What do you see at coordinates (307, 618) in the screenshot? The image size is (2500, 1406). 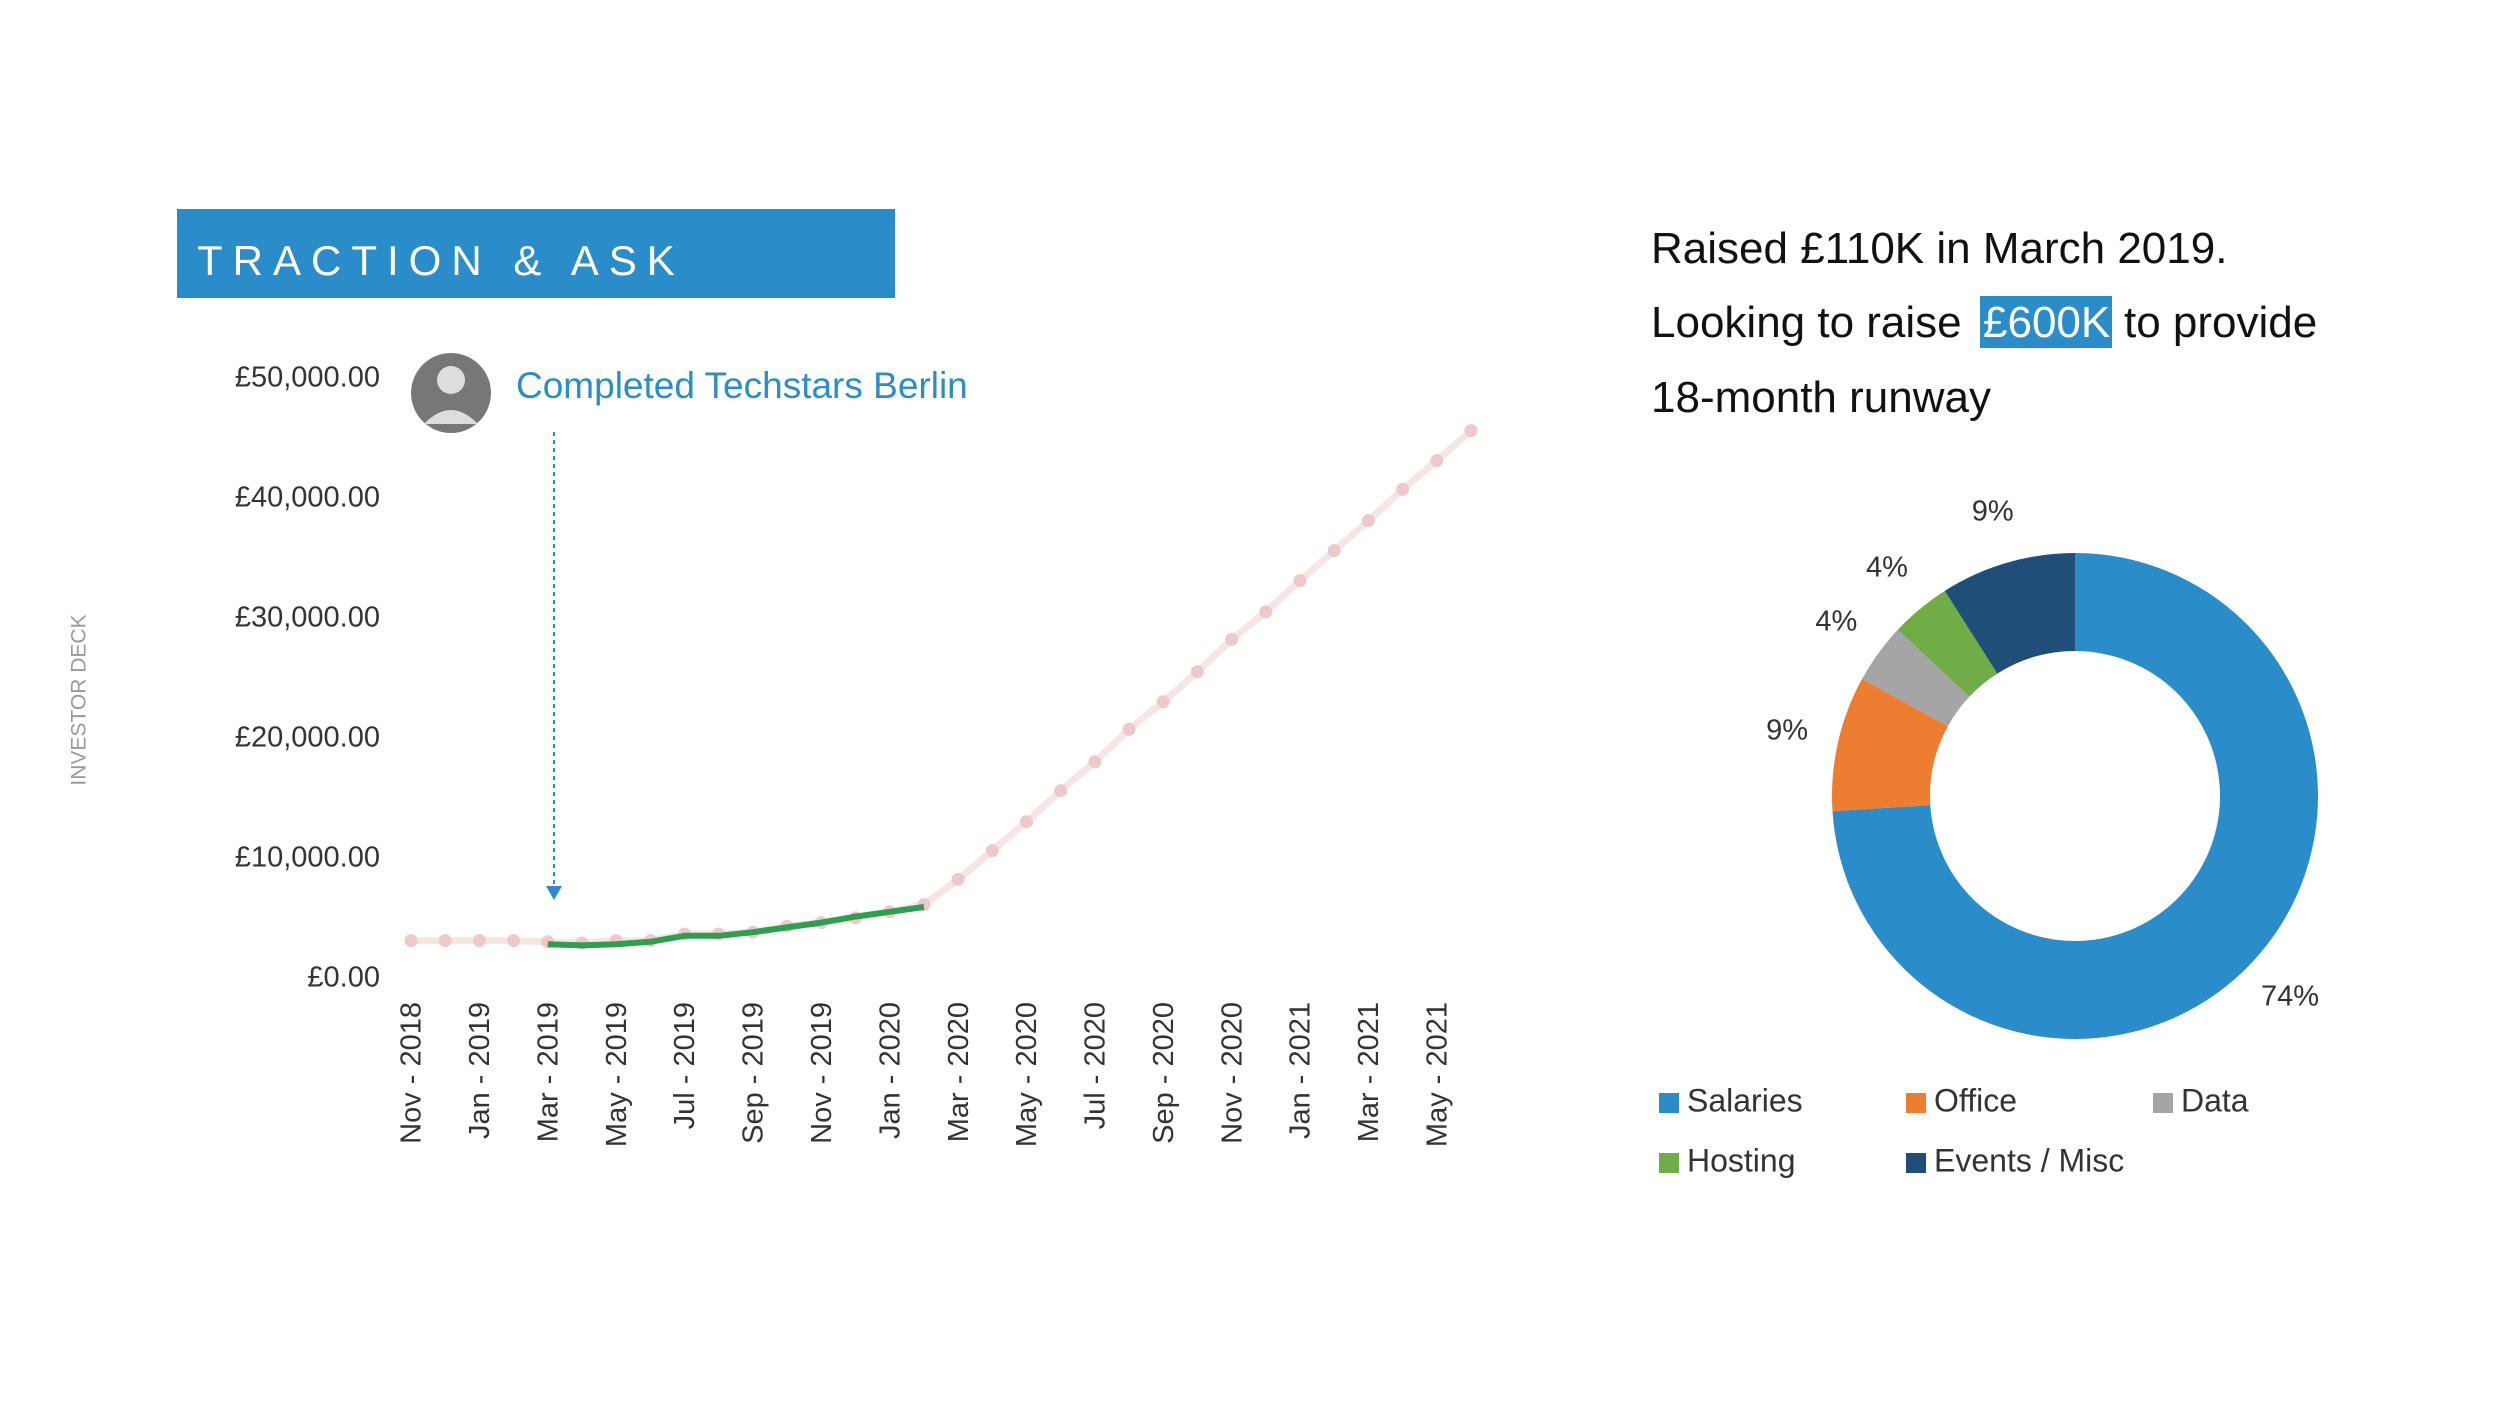 I see `y-tick-label: £30,000.00` at bounding box center [307, 618].